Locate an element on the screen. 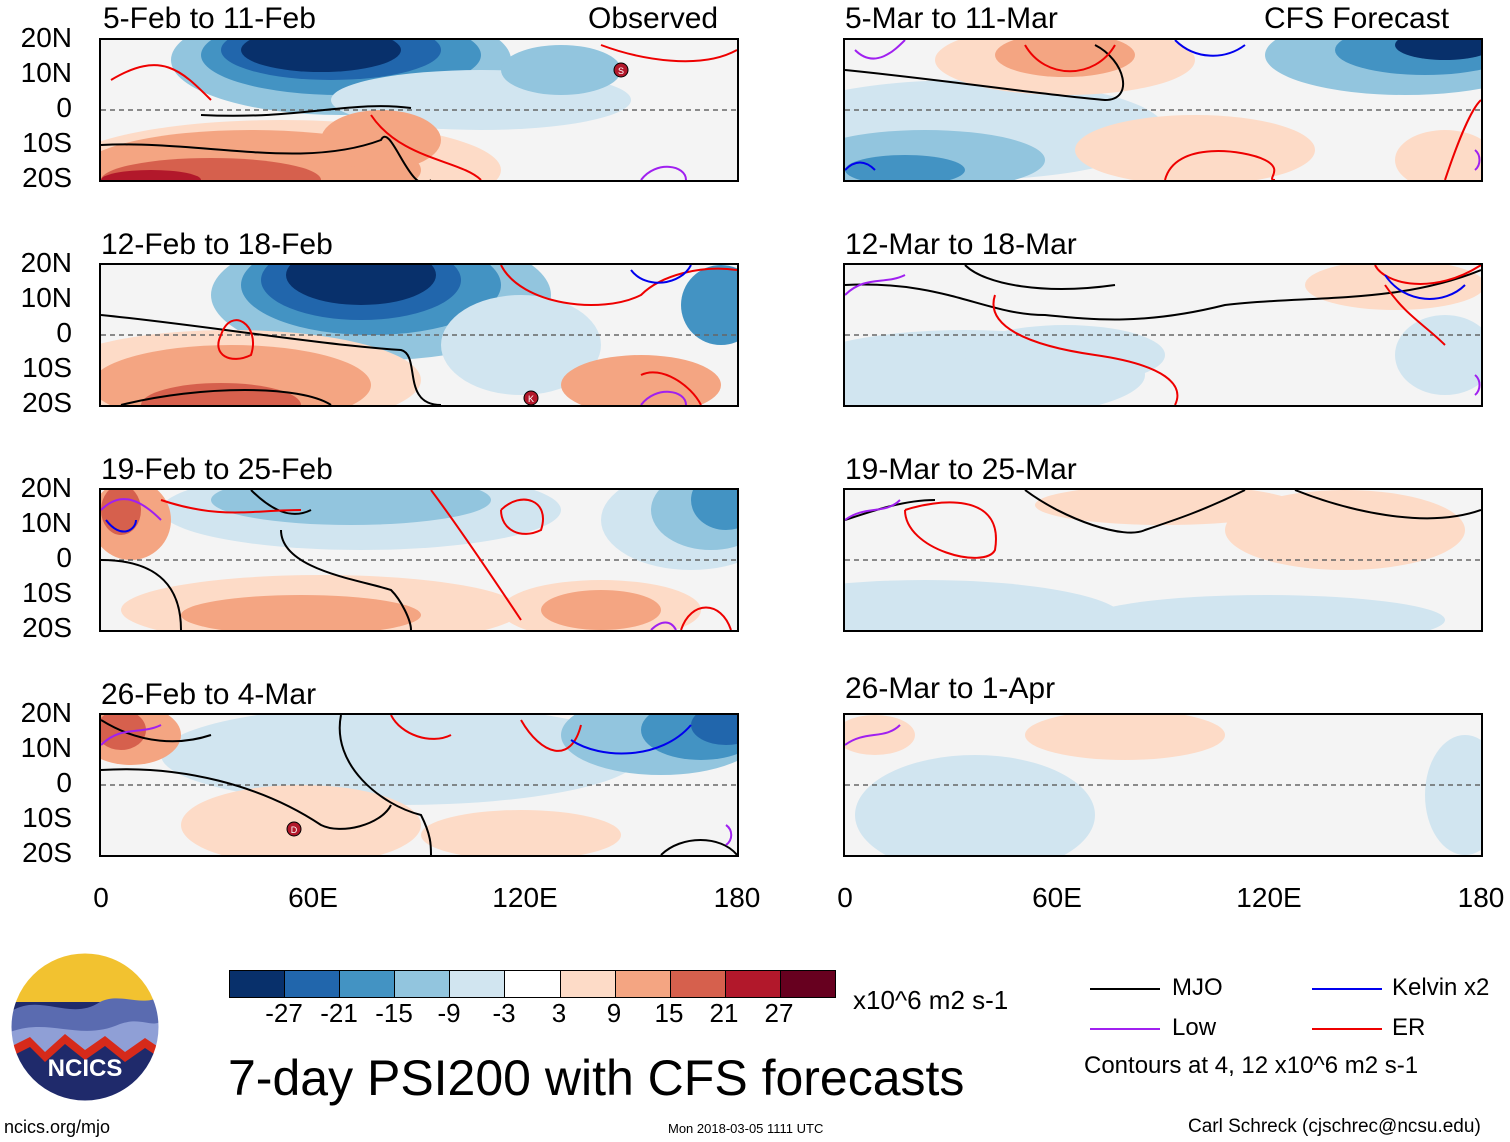 The width and height of the screenshot is (1510, 1142). lat-label-10s-row2: 10S is located at coordinates (47, 367).